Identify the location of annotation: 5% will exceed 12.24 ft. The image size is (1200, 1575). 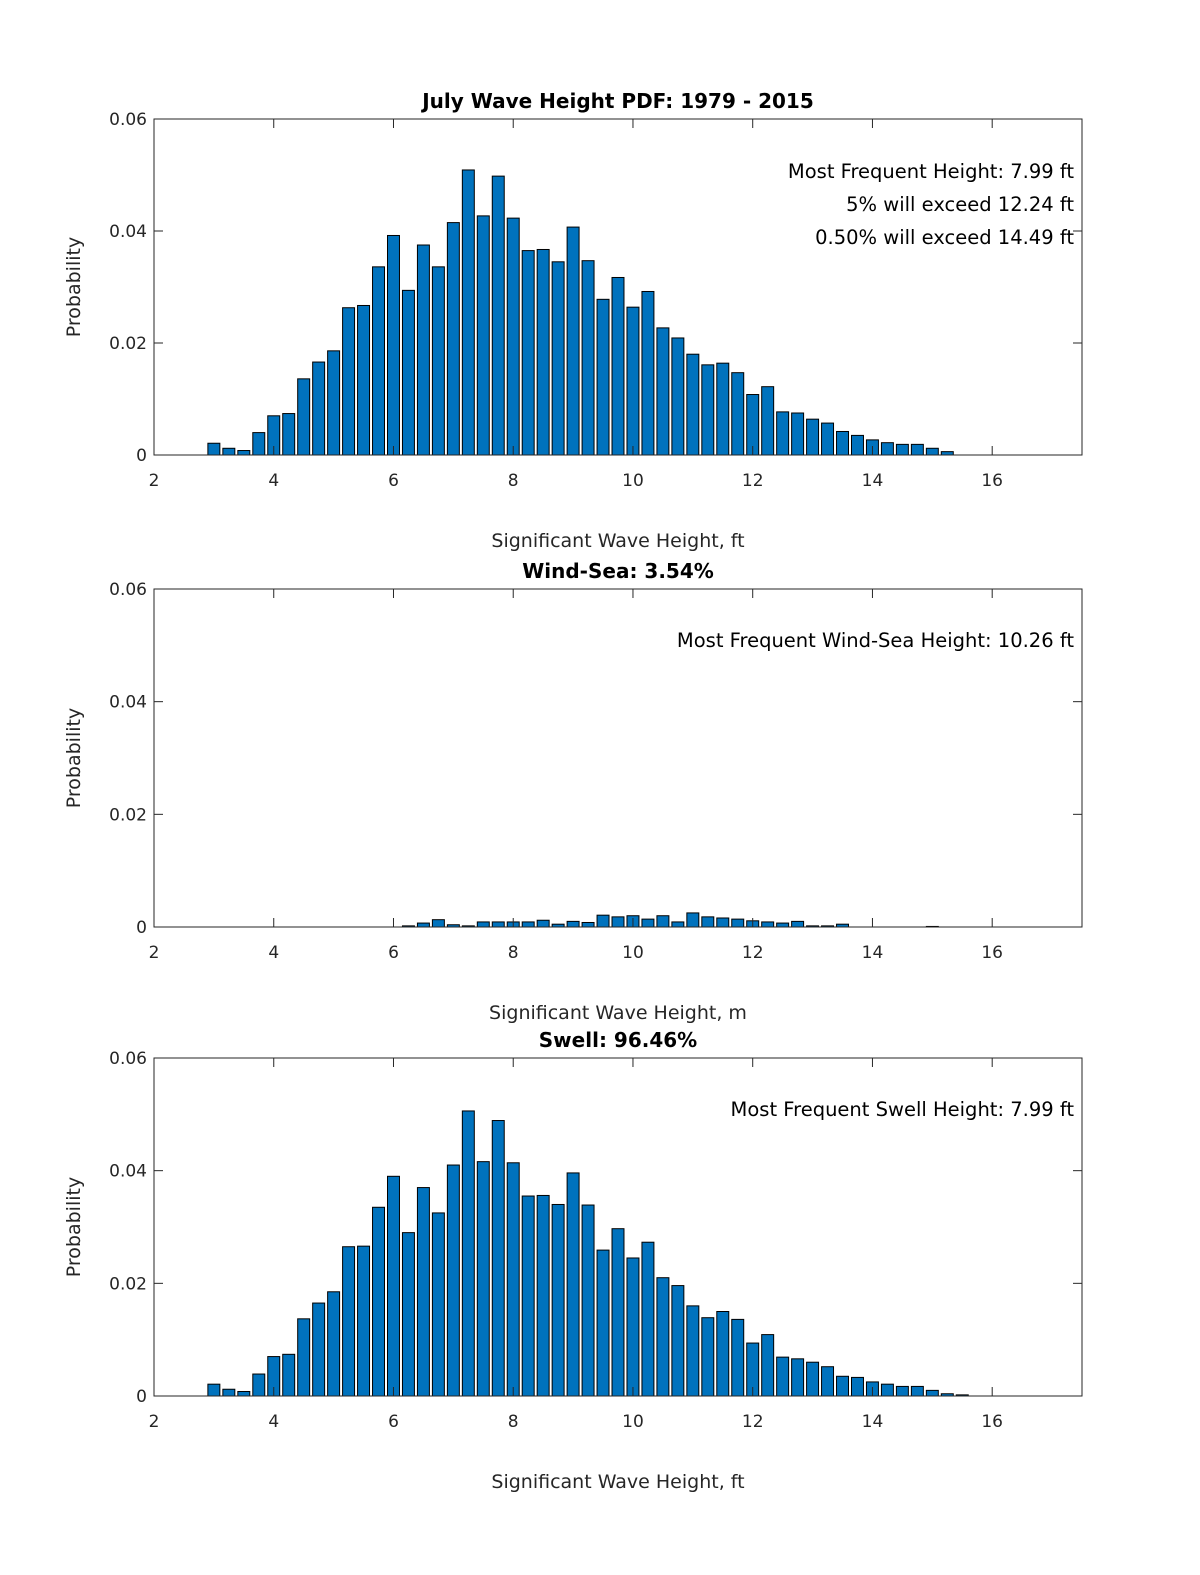
(960, 204).